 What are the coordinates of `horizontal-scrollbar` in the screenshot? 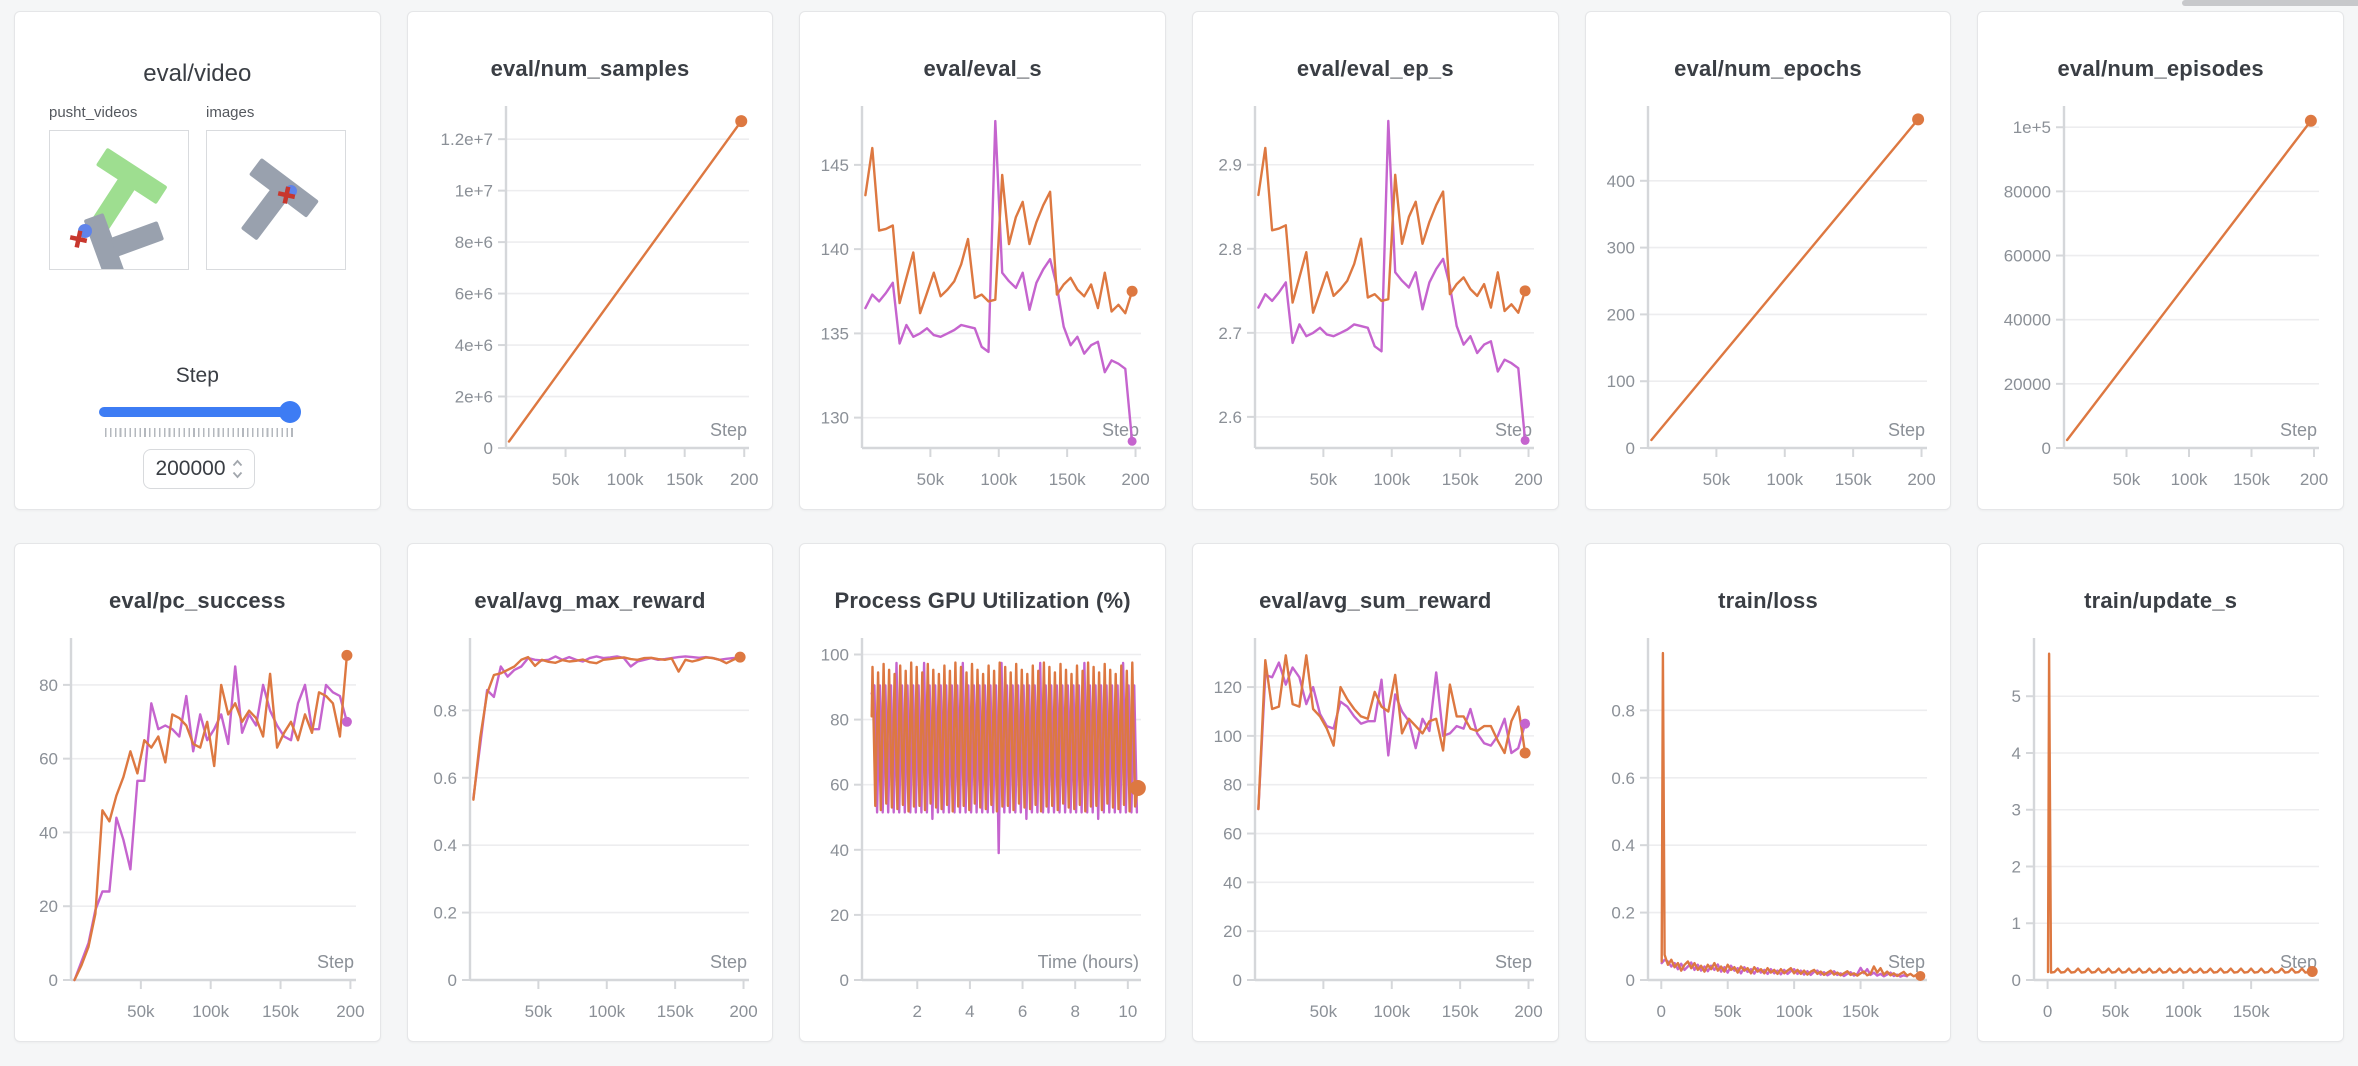 It's located at (2270, 3).